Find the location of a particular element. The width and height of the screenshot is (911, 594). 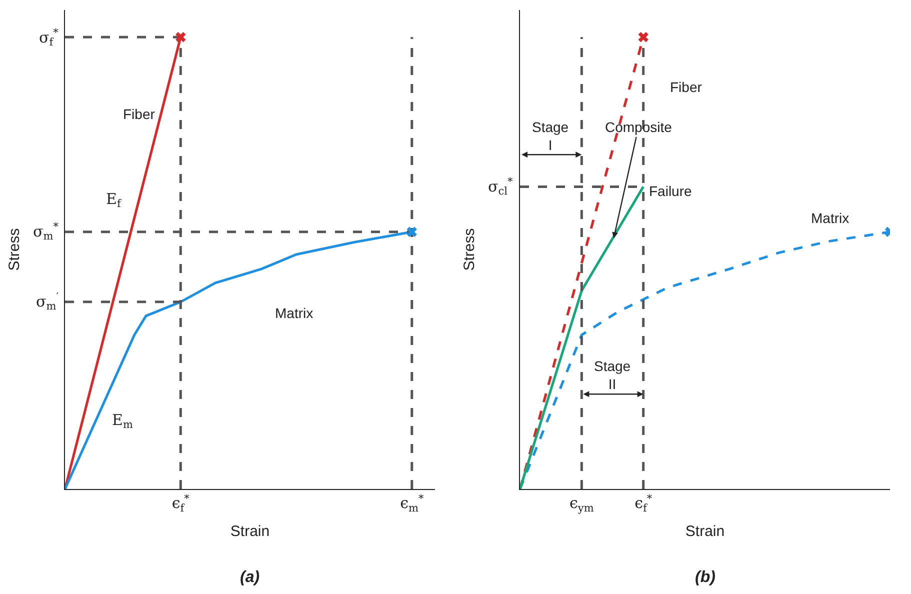

text: (a) is located at coordinates (250, 577).